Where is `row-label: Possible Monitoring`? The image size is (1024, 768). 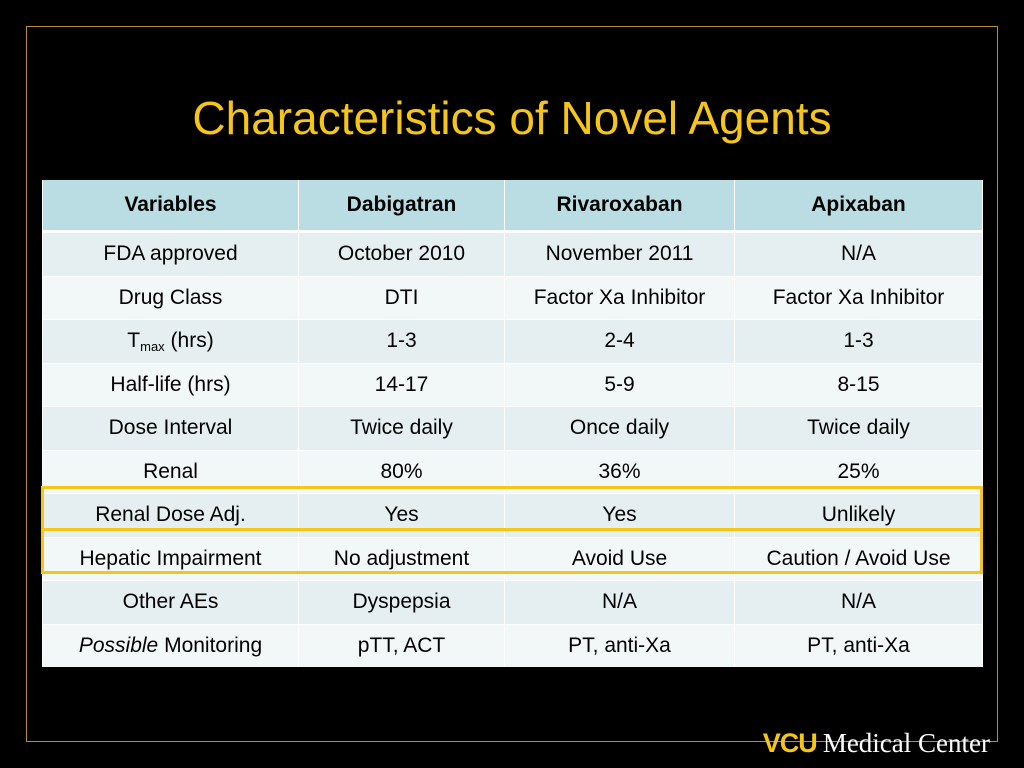 row-label: Possible Monitoring is located at coordinates (170, 645).